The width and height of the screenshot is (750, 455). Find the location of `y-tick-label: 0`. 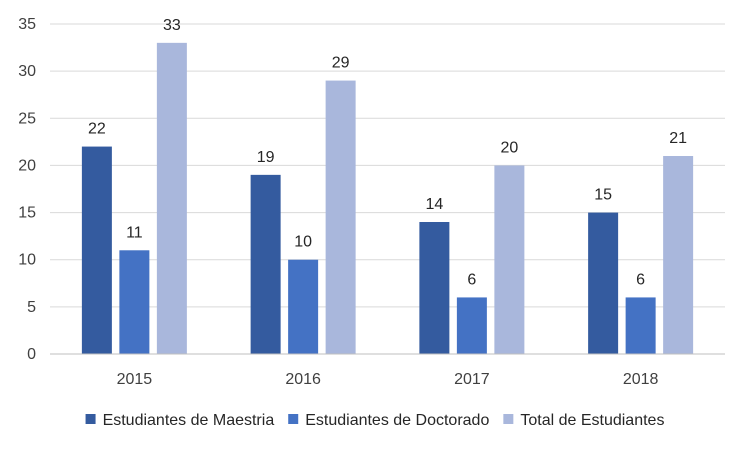

y-tick-label: 0 is located at coordinates (31, 354).